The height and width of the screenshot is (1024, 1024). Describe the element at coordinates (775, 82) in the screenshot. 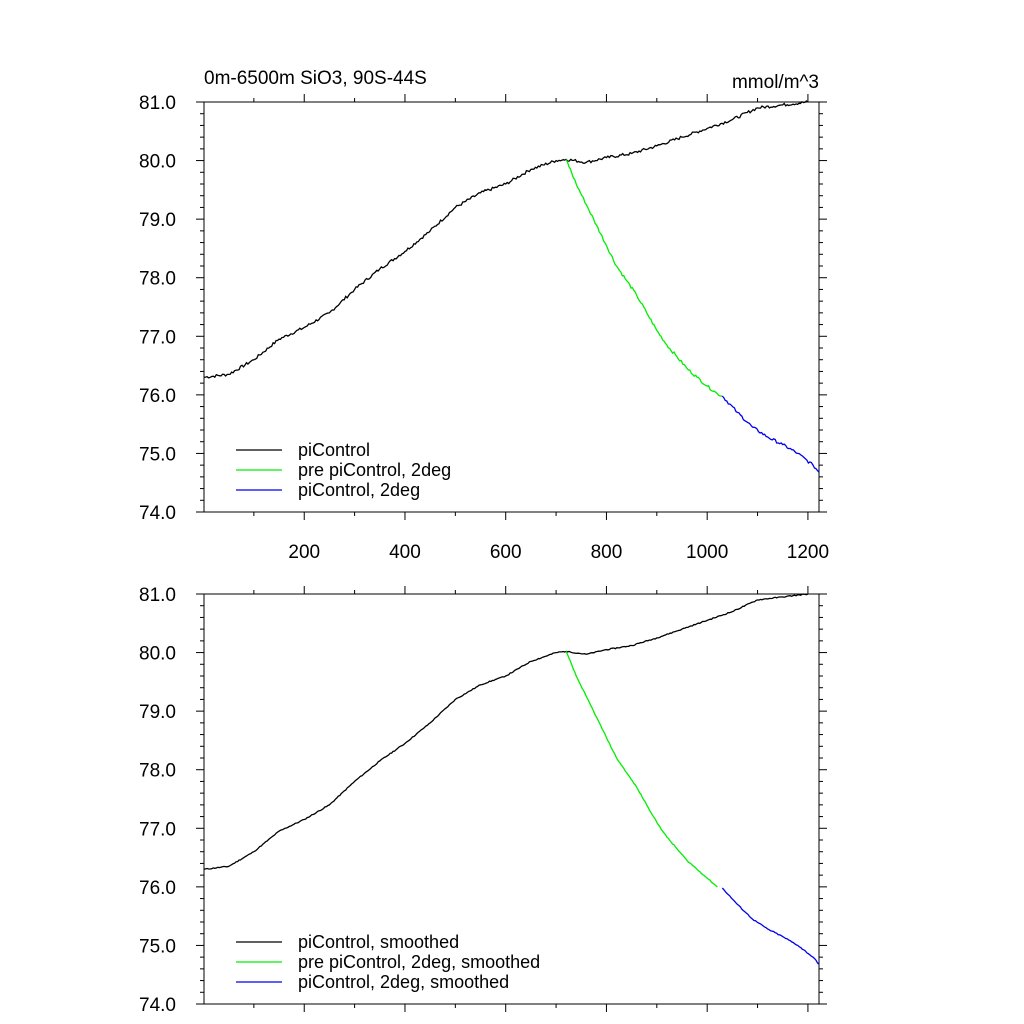

I see `units-label: mmol/m^3` at that location.